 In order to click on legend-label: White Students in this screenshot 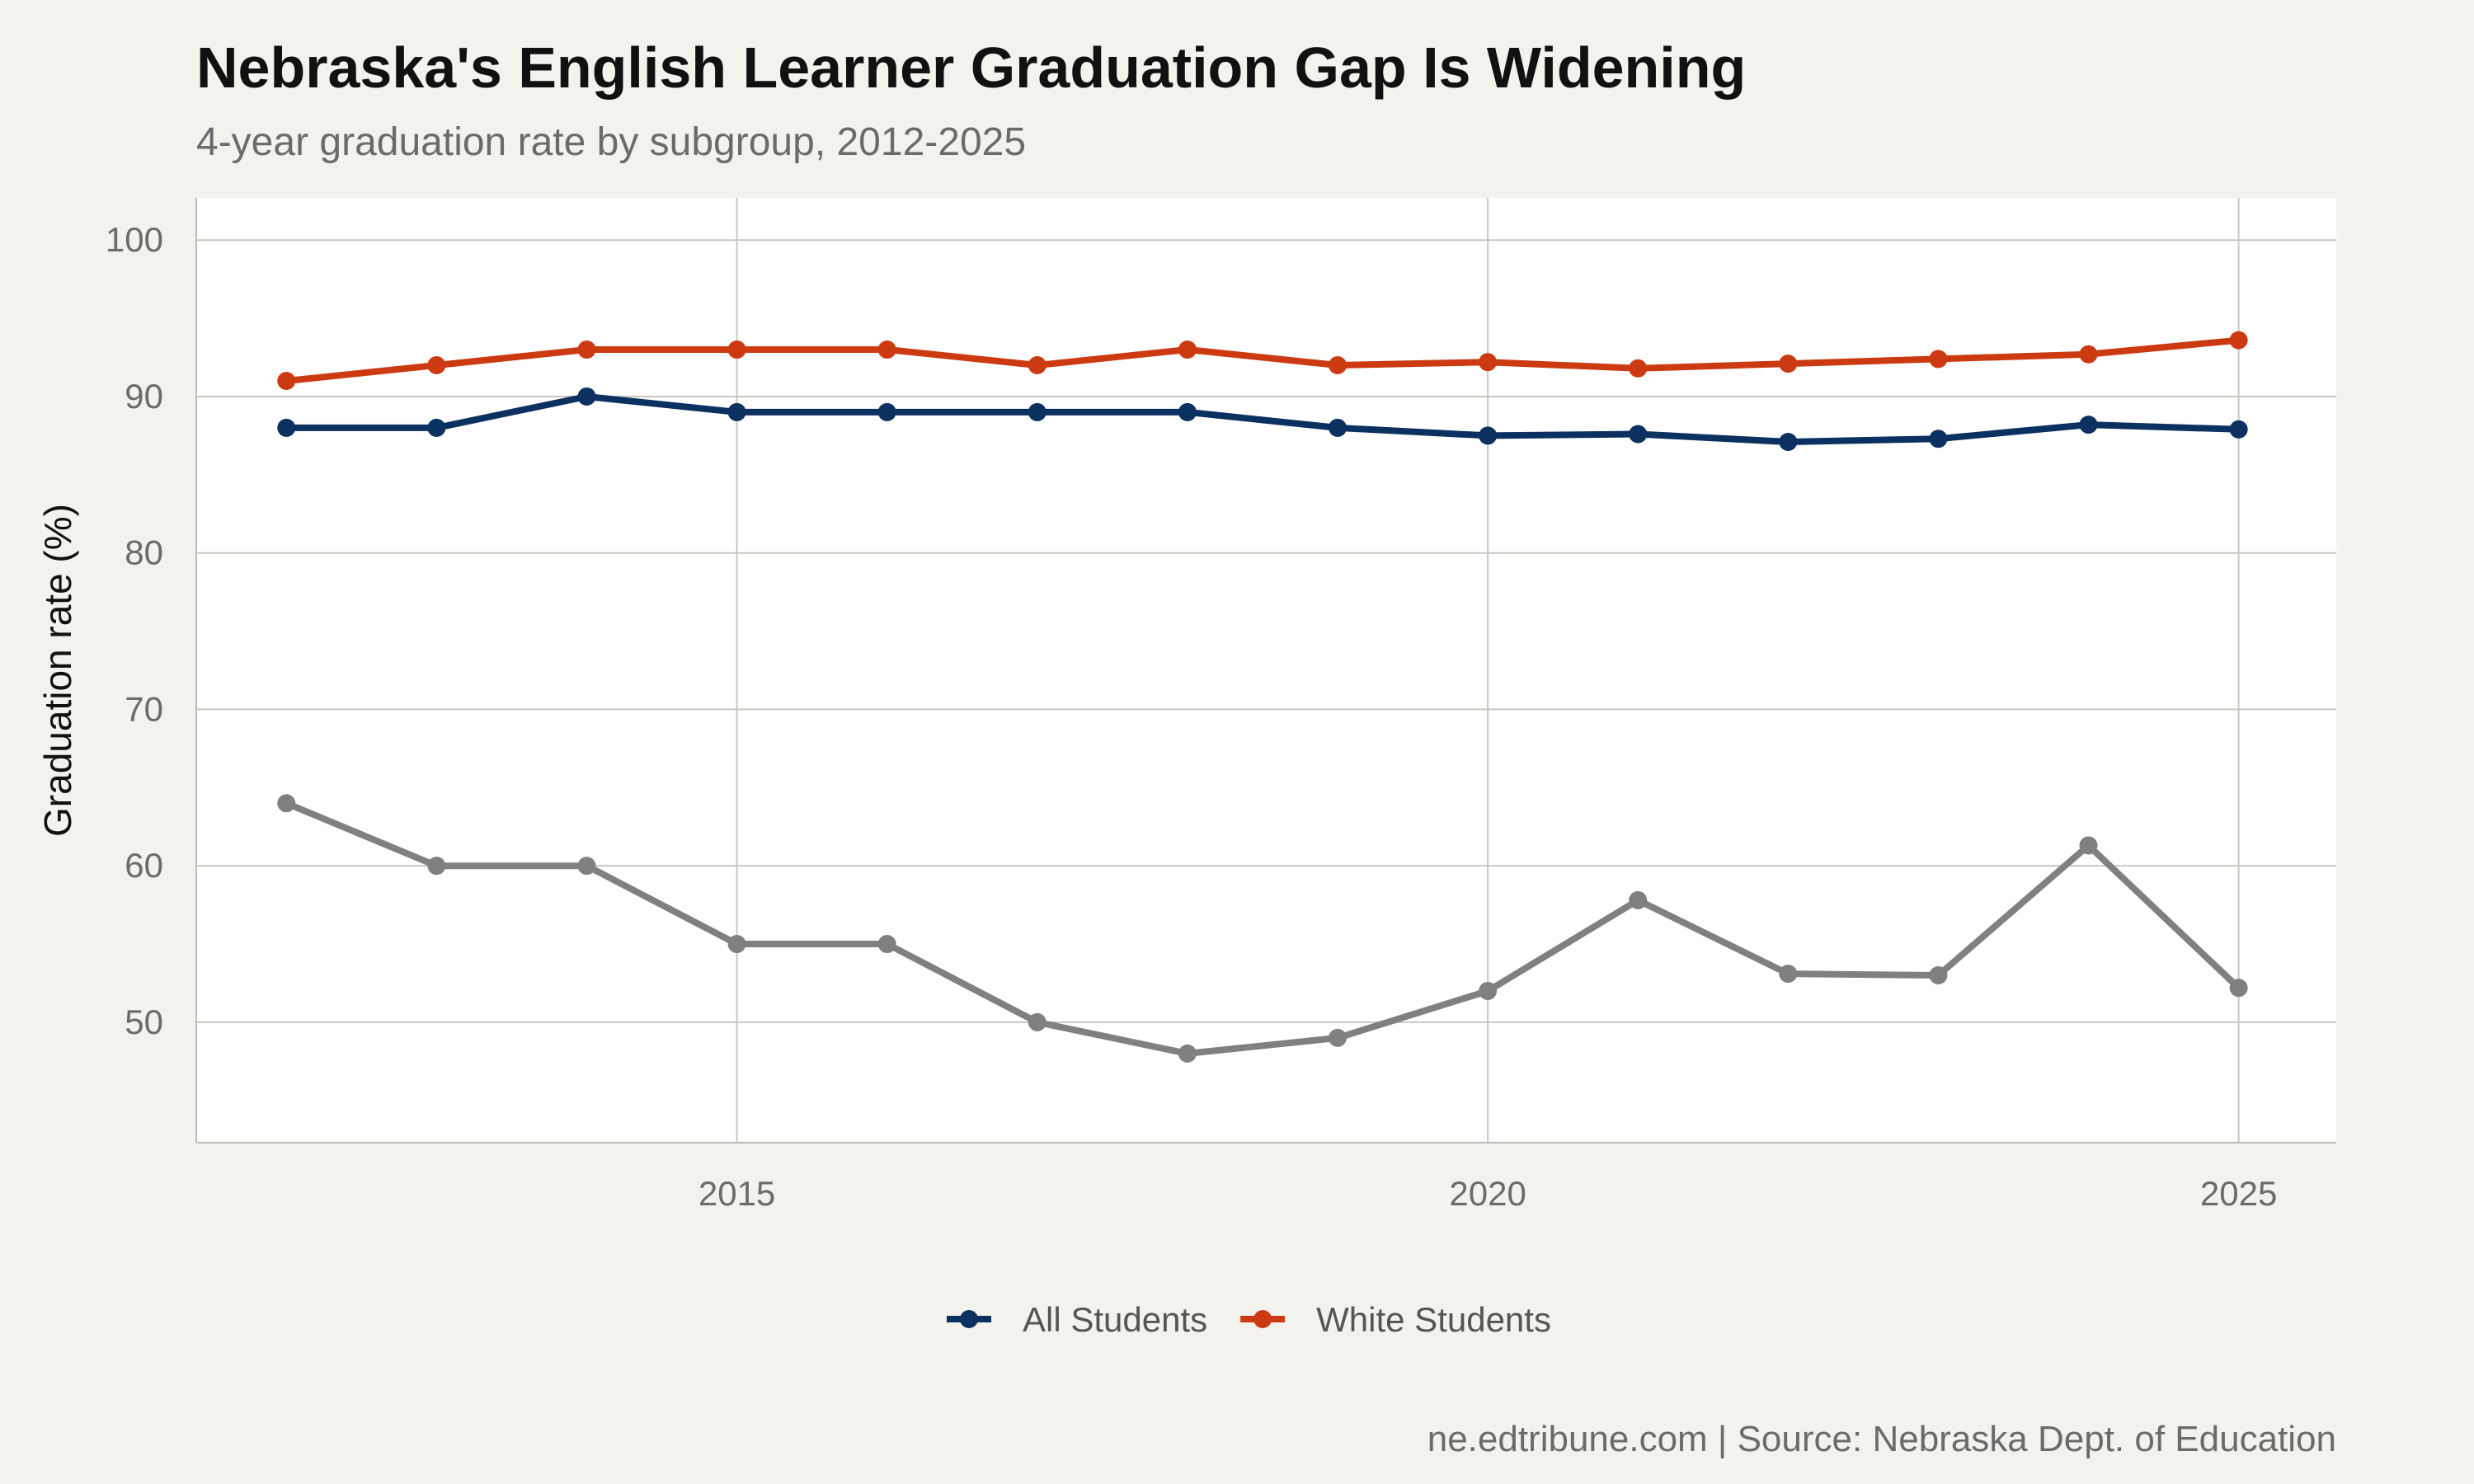, I will do `click(1433, 1319)`.